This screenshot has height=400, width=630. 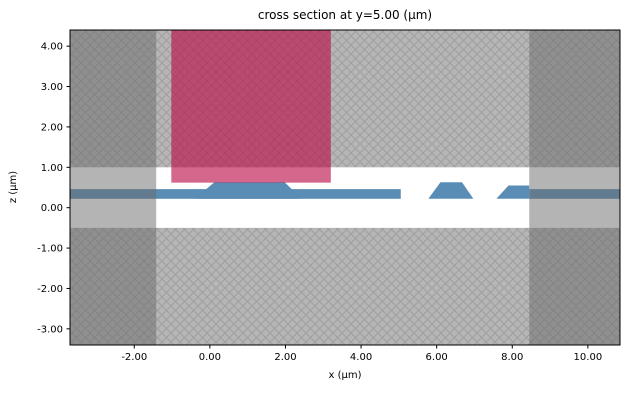 I want to click on x-tick-label: 8.00, so click(x=512, y=357).